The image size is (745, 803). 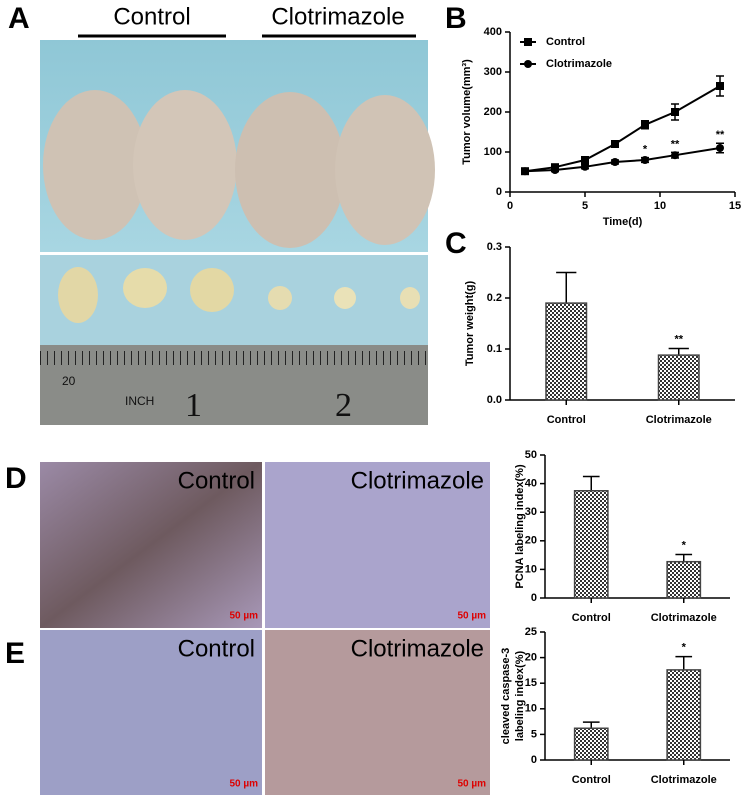 What do you see at coordinates (565, 42) in the screenshot?
I see `legend-label: Control` at bounding box center [565, 42].